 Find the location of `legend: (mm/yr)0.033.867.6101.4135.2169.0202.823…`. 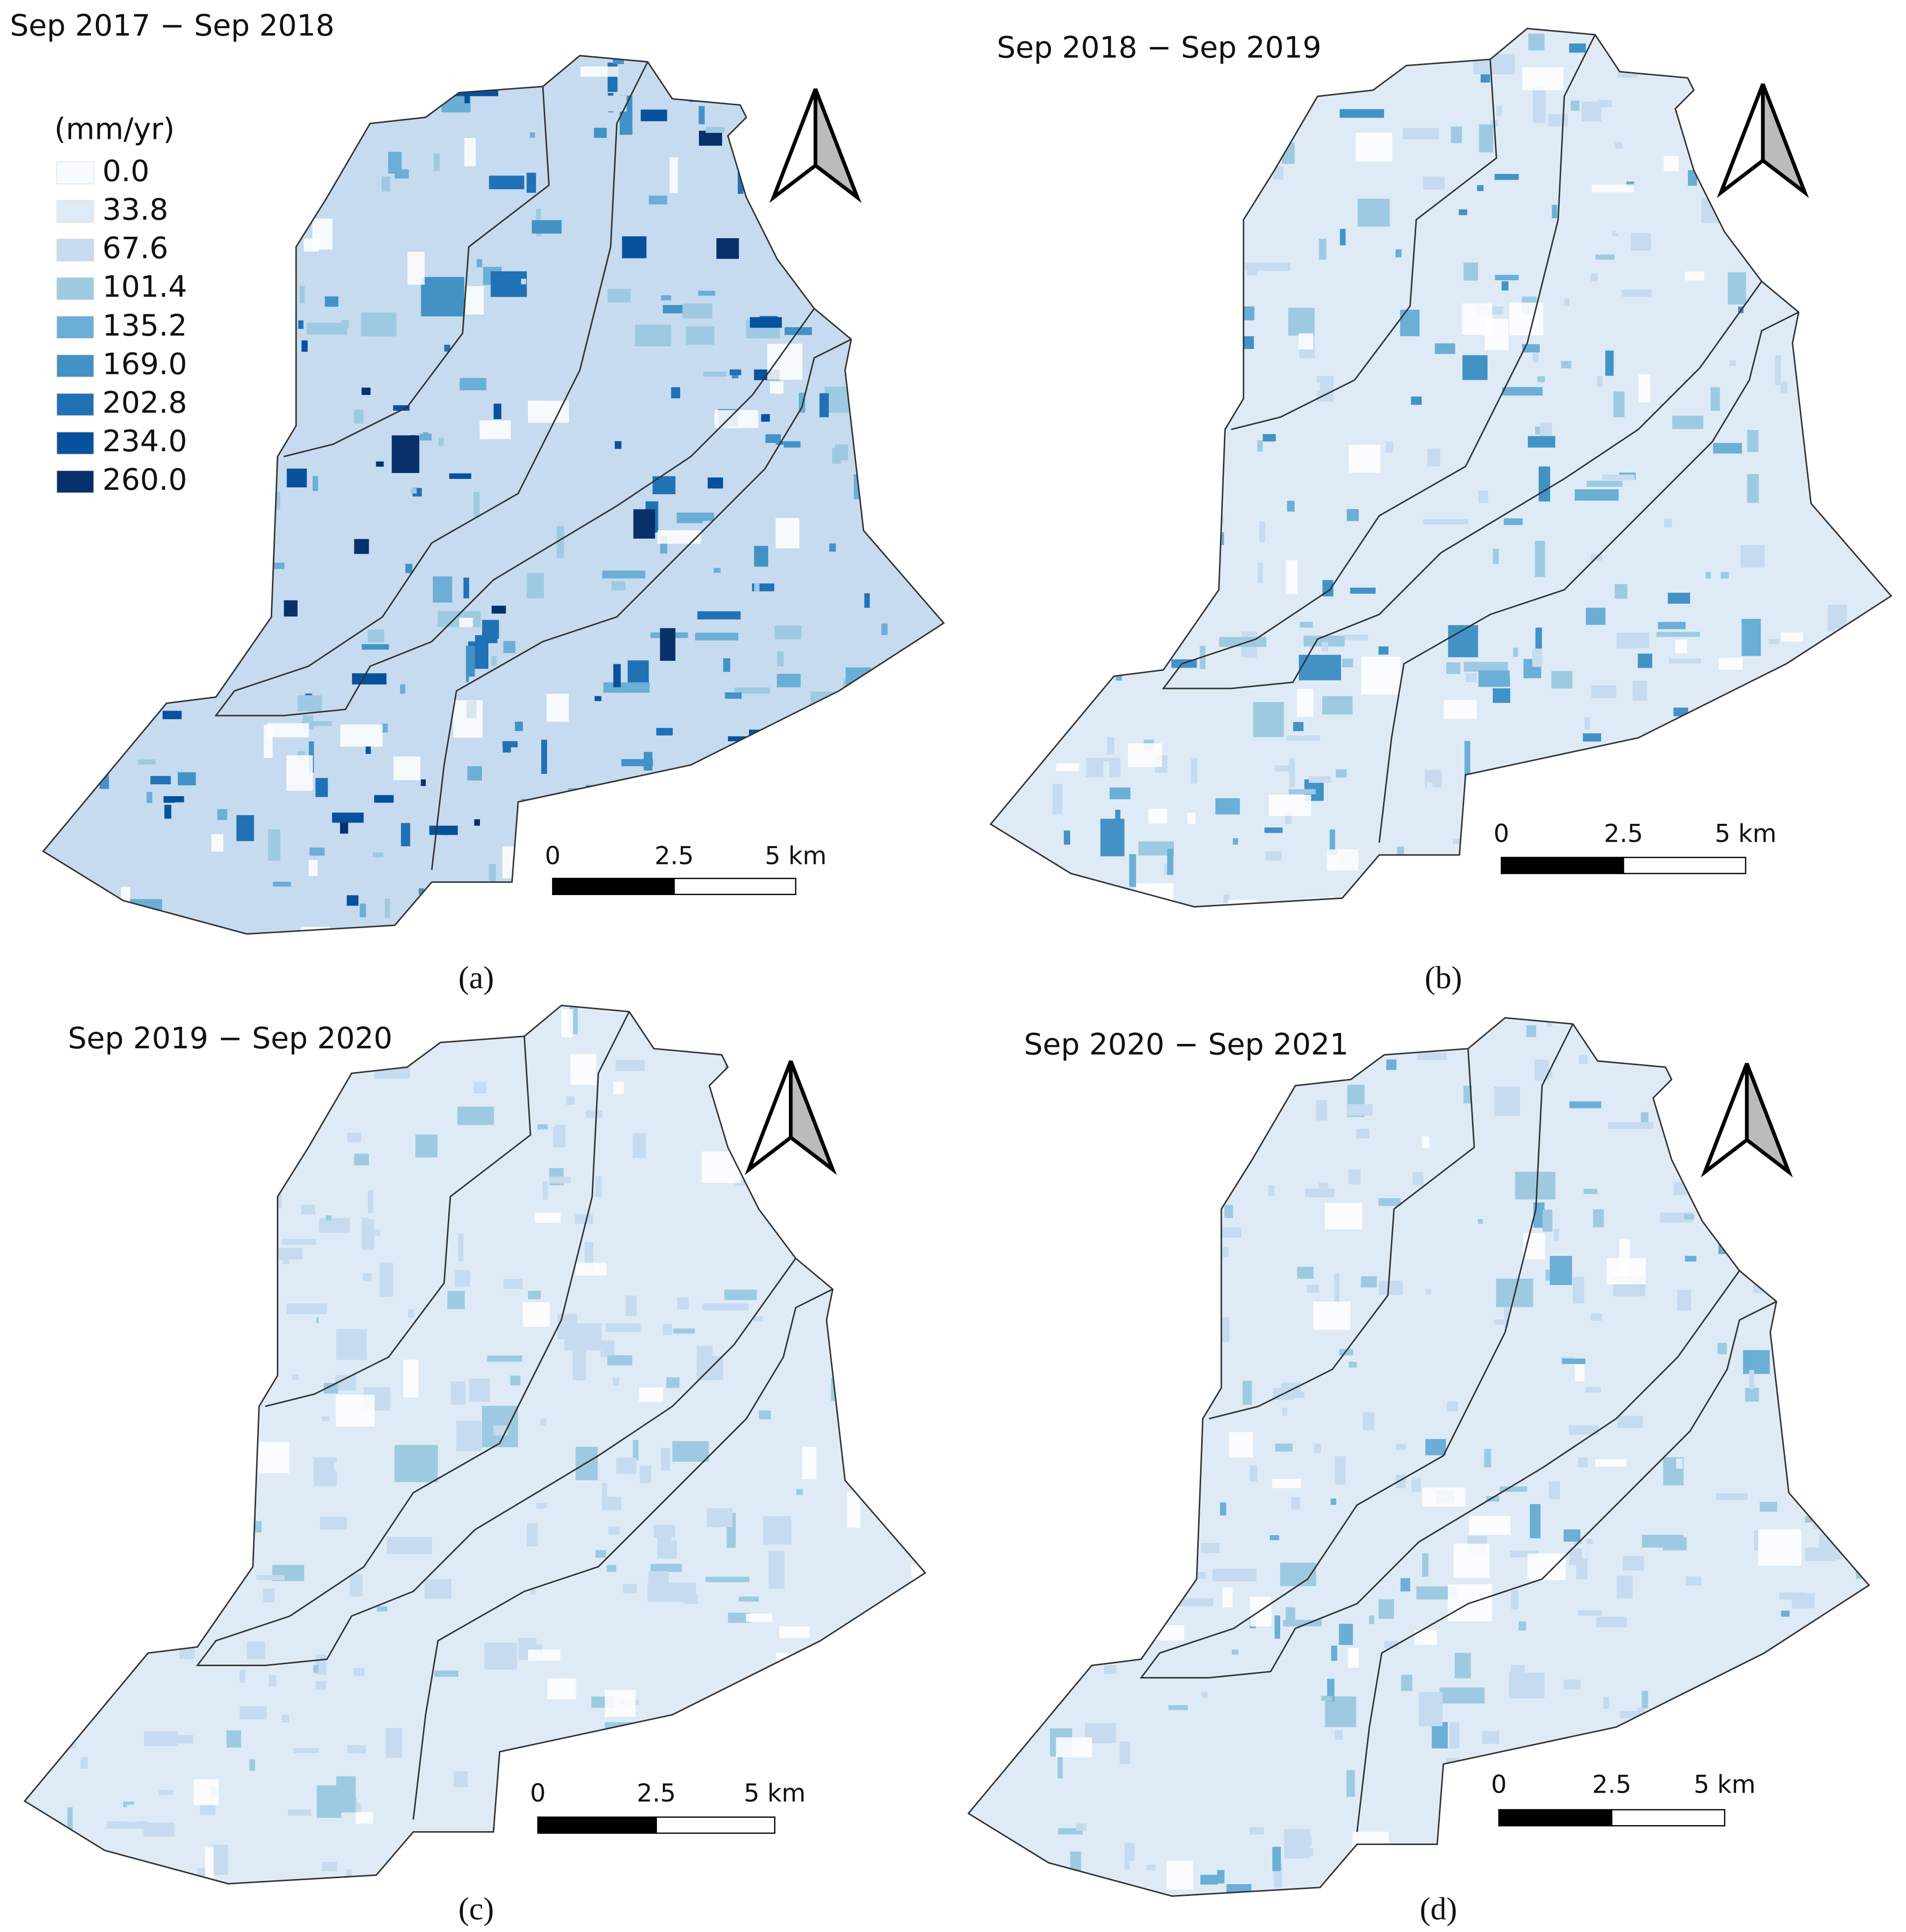

legend: (mm/yr)0.033.867.6101.4135.2169.0202.823… is located at coordinates (120, 304).